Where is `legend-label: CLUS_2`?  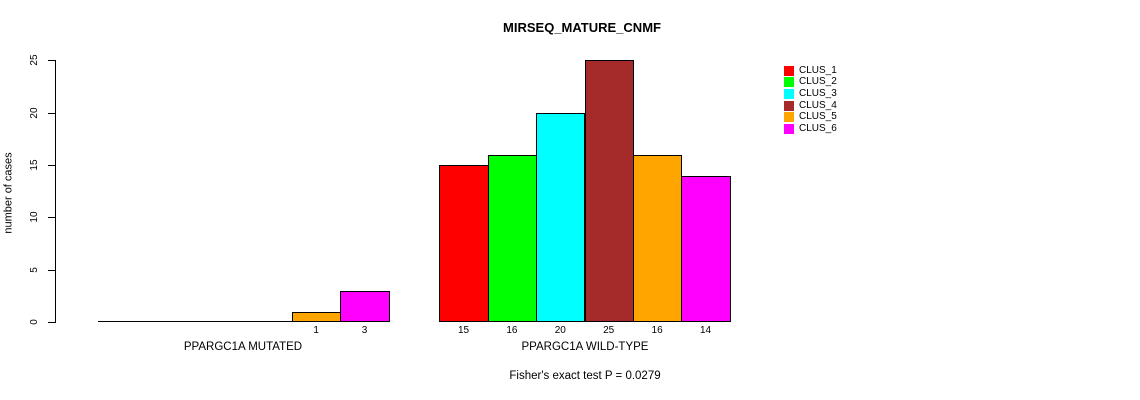 legend-label: CLUS_2 is located at coordinates (818, 82).